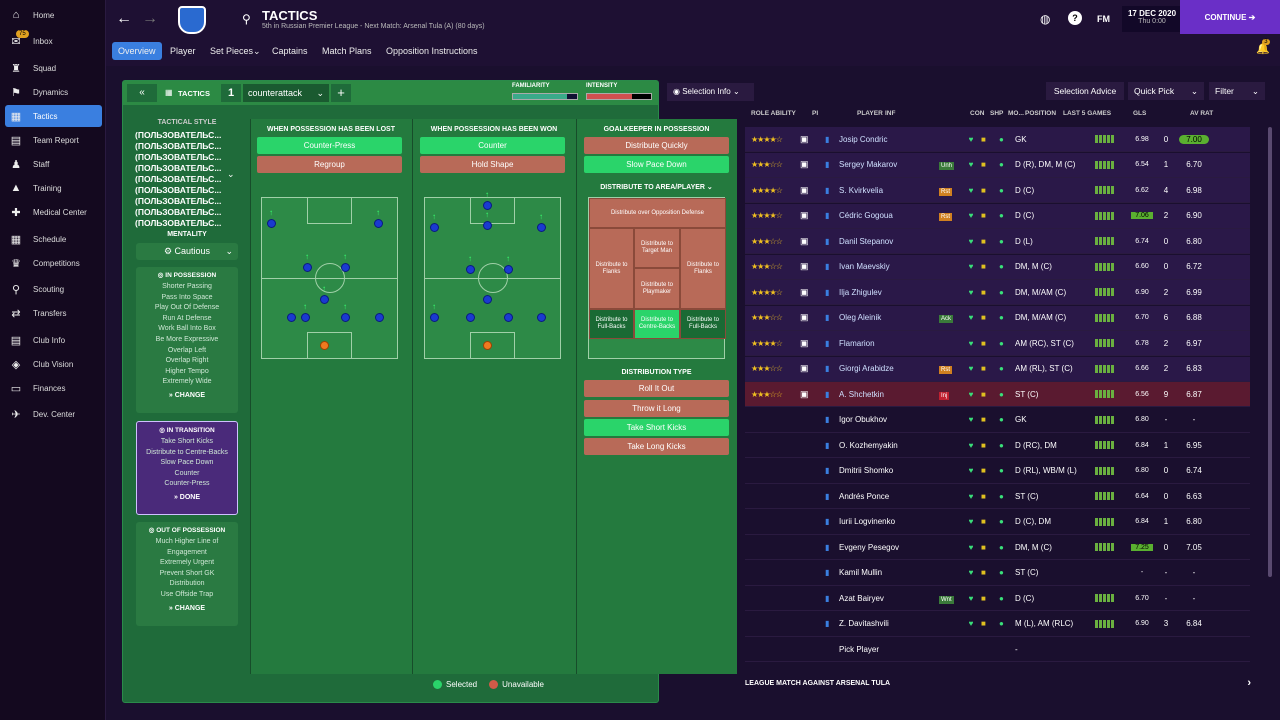 This screenshot has width=1280, height=720. What do you see at coordinates (656, 388) in the screenshot?
I see `roll-it-out-button: Roll It Out` at bounding box center [656, 388].